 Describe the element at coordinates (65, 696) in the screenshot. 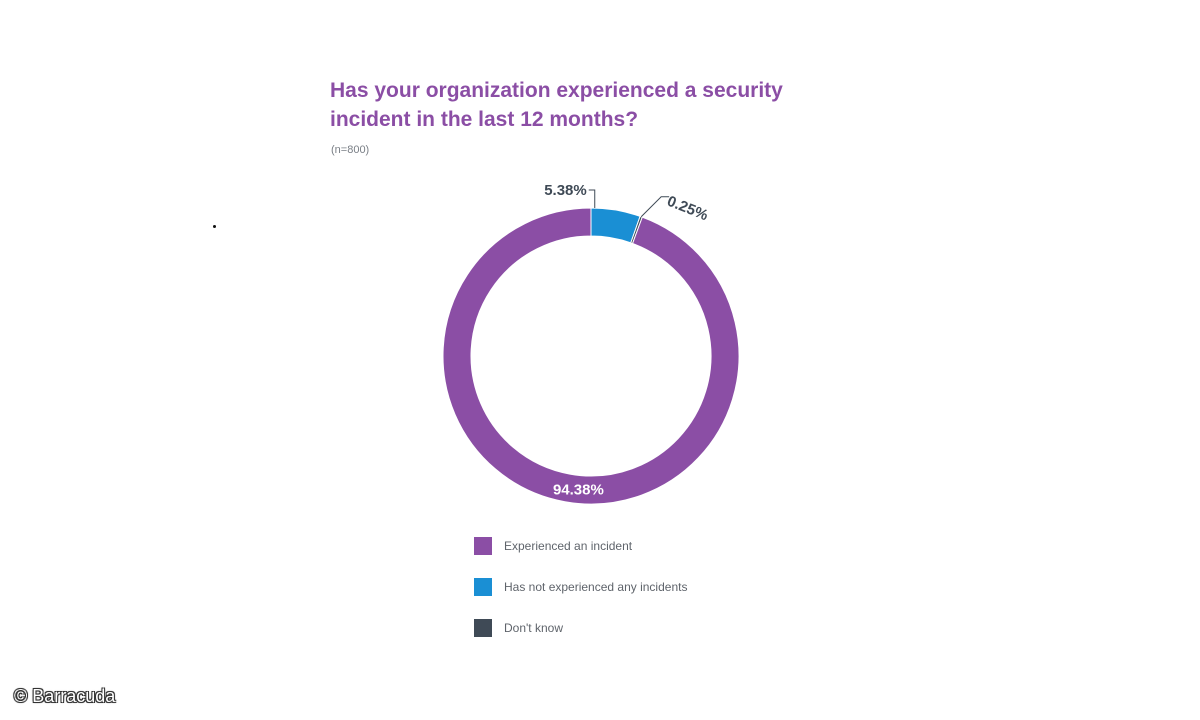

I see `copyright-watermark: © Barracuda` at that location.